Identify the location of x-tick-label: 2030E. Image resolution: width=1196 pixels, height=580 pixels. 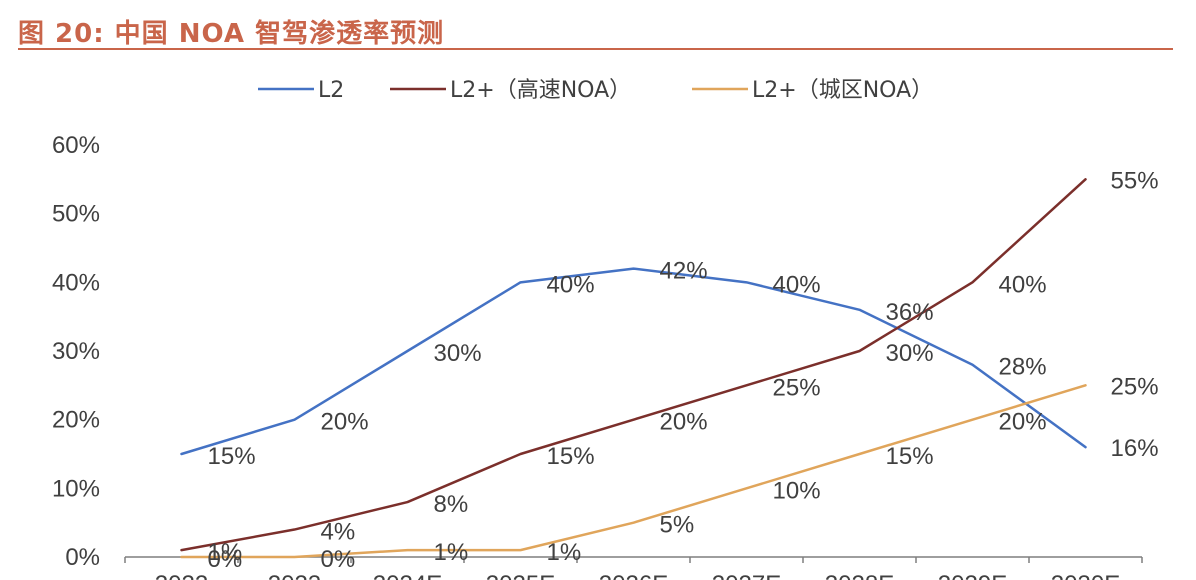
(1085, 575).